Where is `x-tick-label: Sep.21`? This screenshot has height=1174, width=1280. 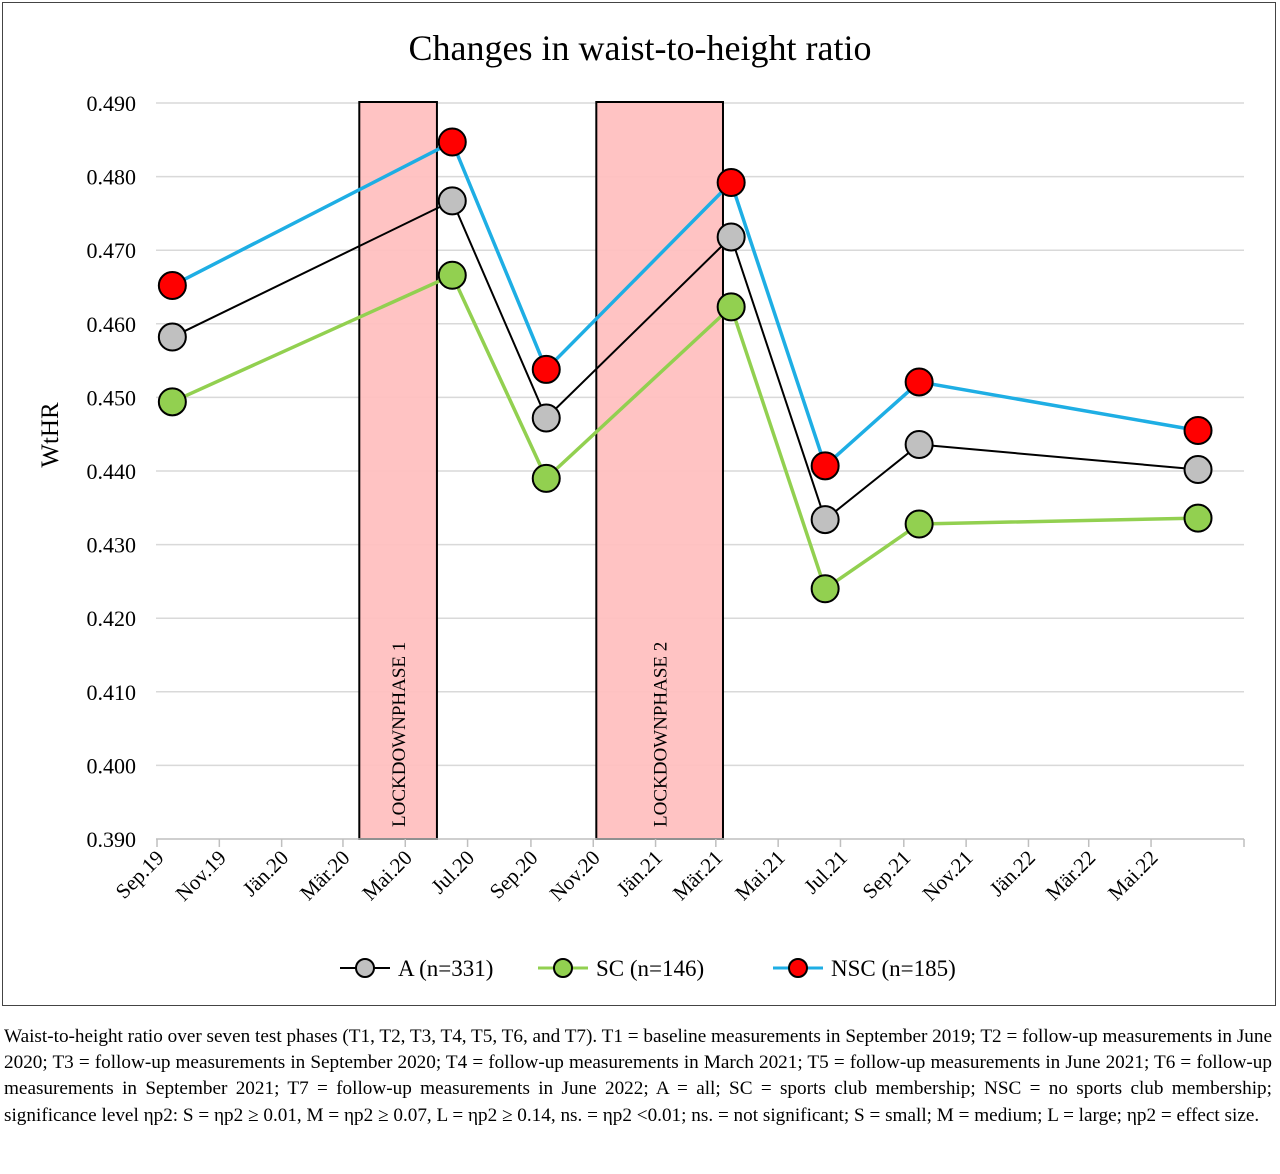
x-tick-label: Sep.21 is located at coordinates (887, 875).